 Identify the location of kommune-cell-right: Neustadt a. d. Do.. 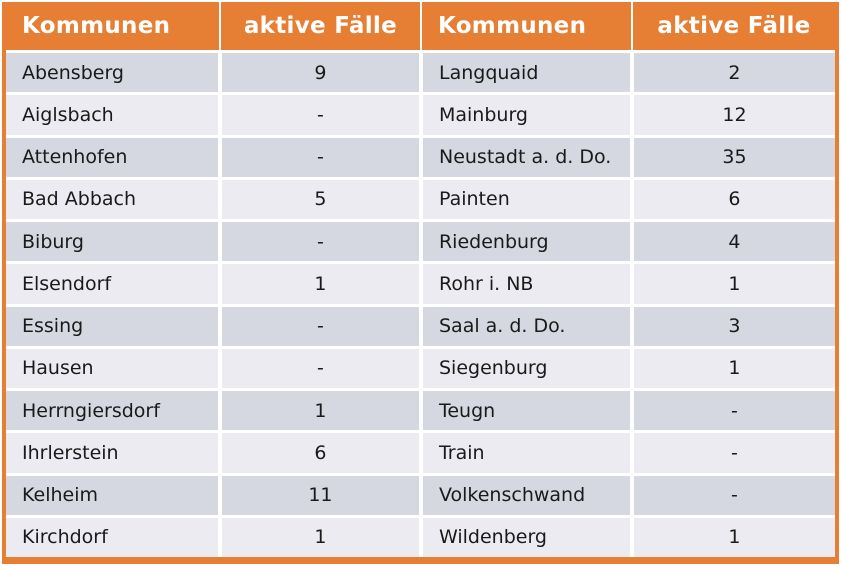
(526, 157).